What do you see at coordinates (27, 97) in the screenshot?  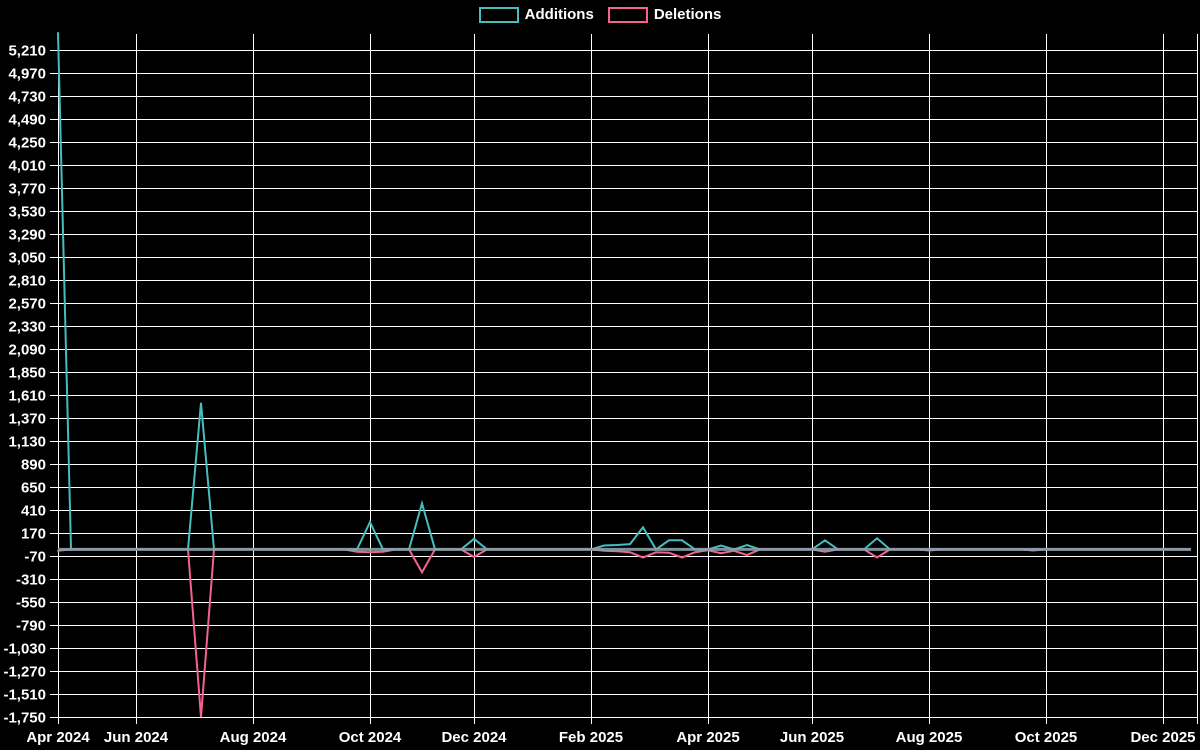 I see `y-axis-tick-label: 4,730` at bounding box center [27, 97].